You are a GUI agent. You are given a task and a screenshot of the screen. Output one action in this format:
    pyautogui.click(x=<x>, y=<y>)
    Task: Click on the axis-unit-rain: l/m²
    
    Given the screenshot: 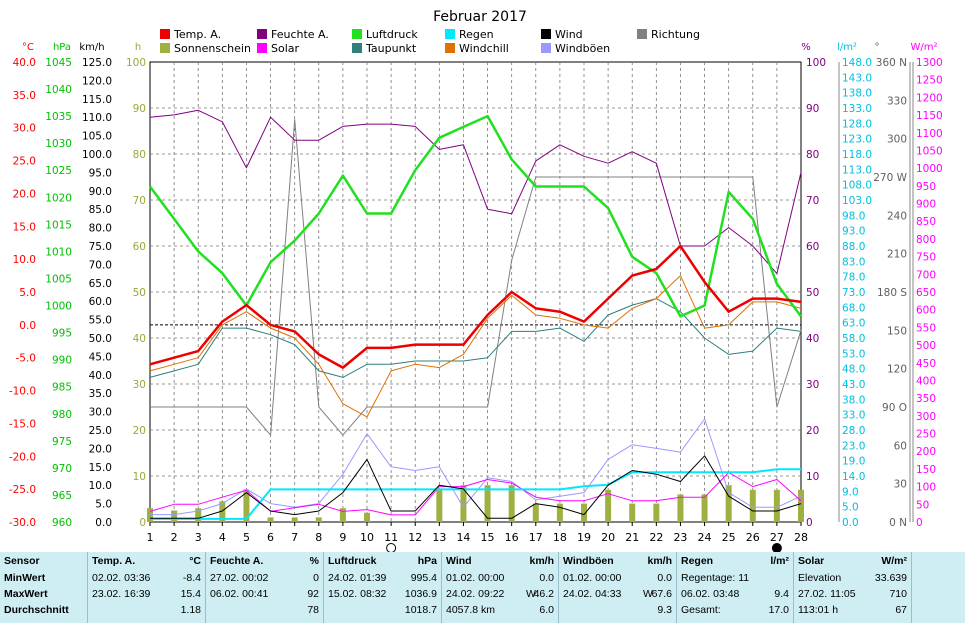 What is the action you would take?
    pyautogui.click(x=847, y=47)
    